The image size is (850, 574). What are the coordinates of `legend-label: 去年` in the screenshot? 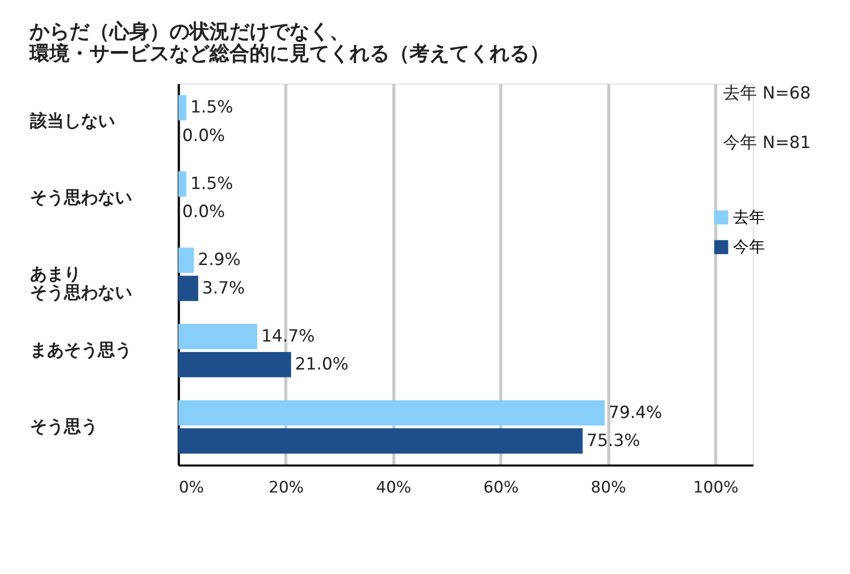 It's located at (749, 216).